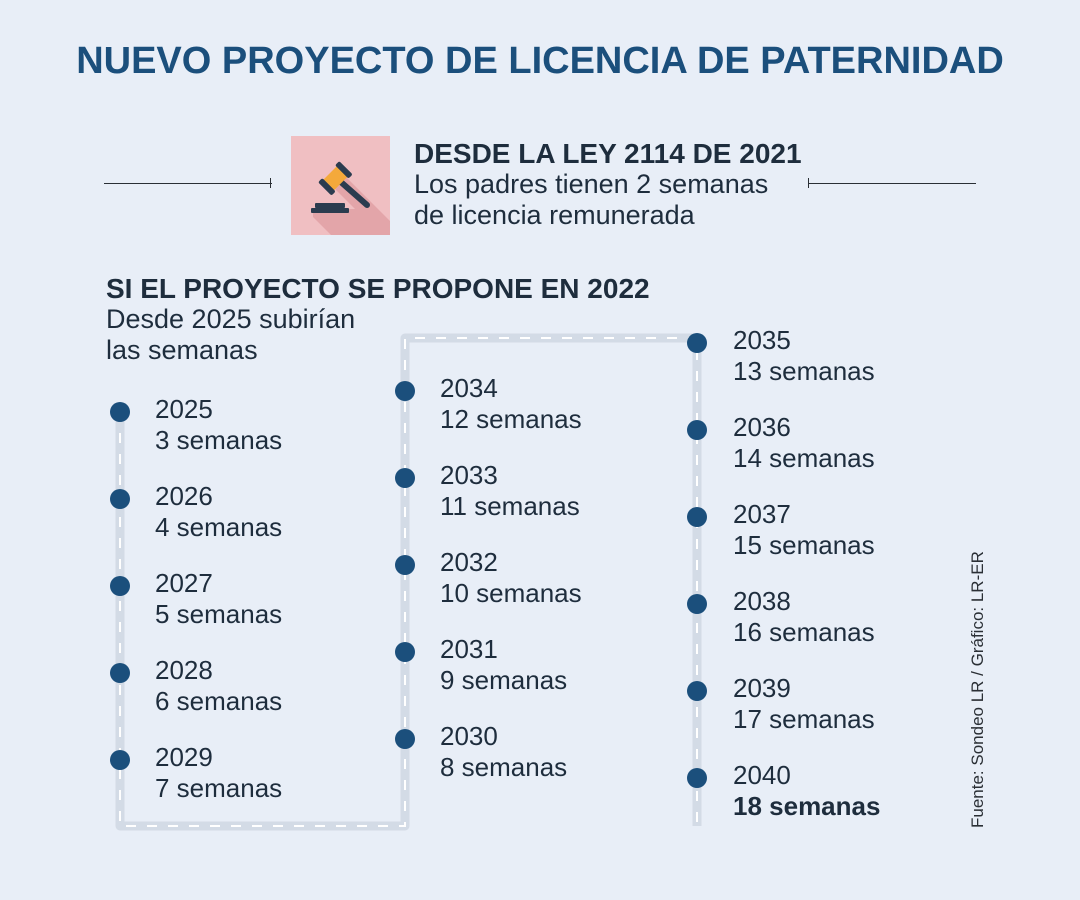  What do you see at coordinates (892, 183) in the screenshot?
I see `divider-right` at bounding box center [892, 183].